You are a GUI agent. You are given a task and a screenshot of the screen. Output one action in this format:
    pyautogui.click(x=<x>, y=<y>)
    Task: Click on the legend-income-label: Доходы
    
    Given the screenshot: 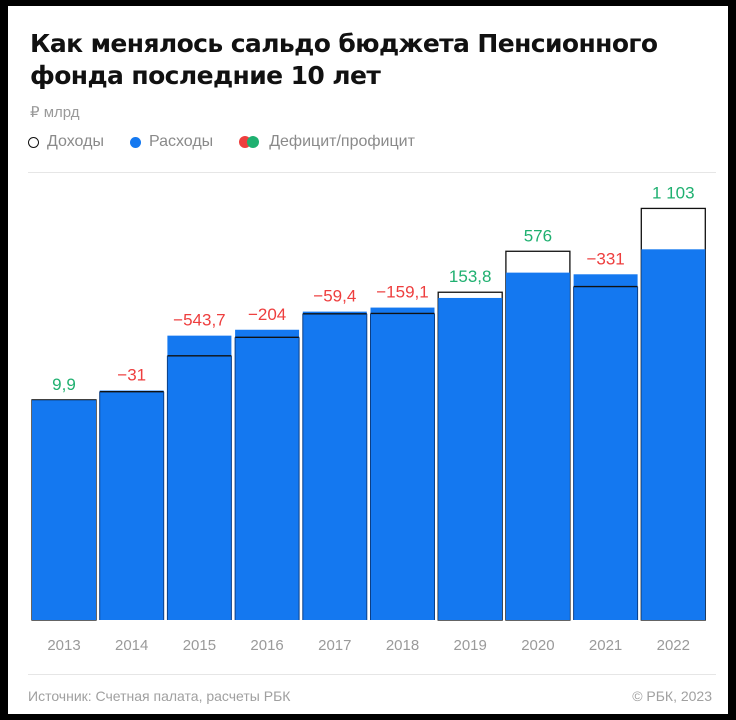 What is the action you would take?
    pyautogui.click(x=75, y=141)
    